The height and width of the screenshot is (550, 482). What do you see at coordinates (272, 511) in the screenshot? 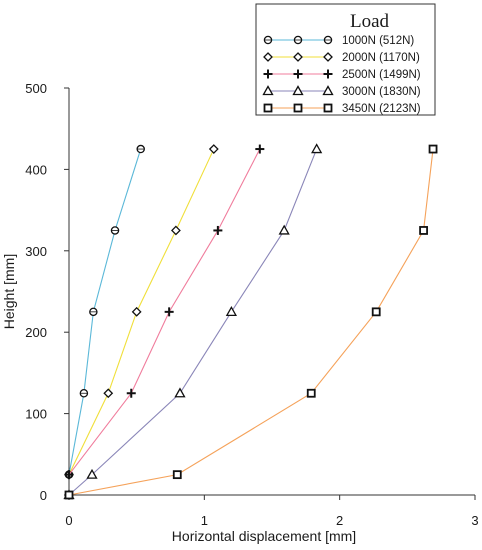
I see `x-axis-ticks: 0 1 2 3` at bounding box center [272, 511].